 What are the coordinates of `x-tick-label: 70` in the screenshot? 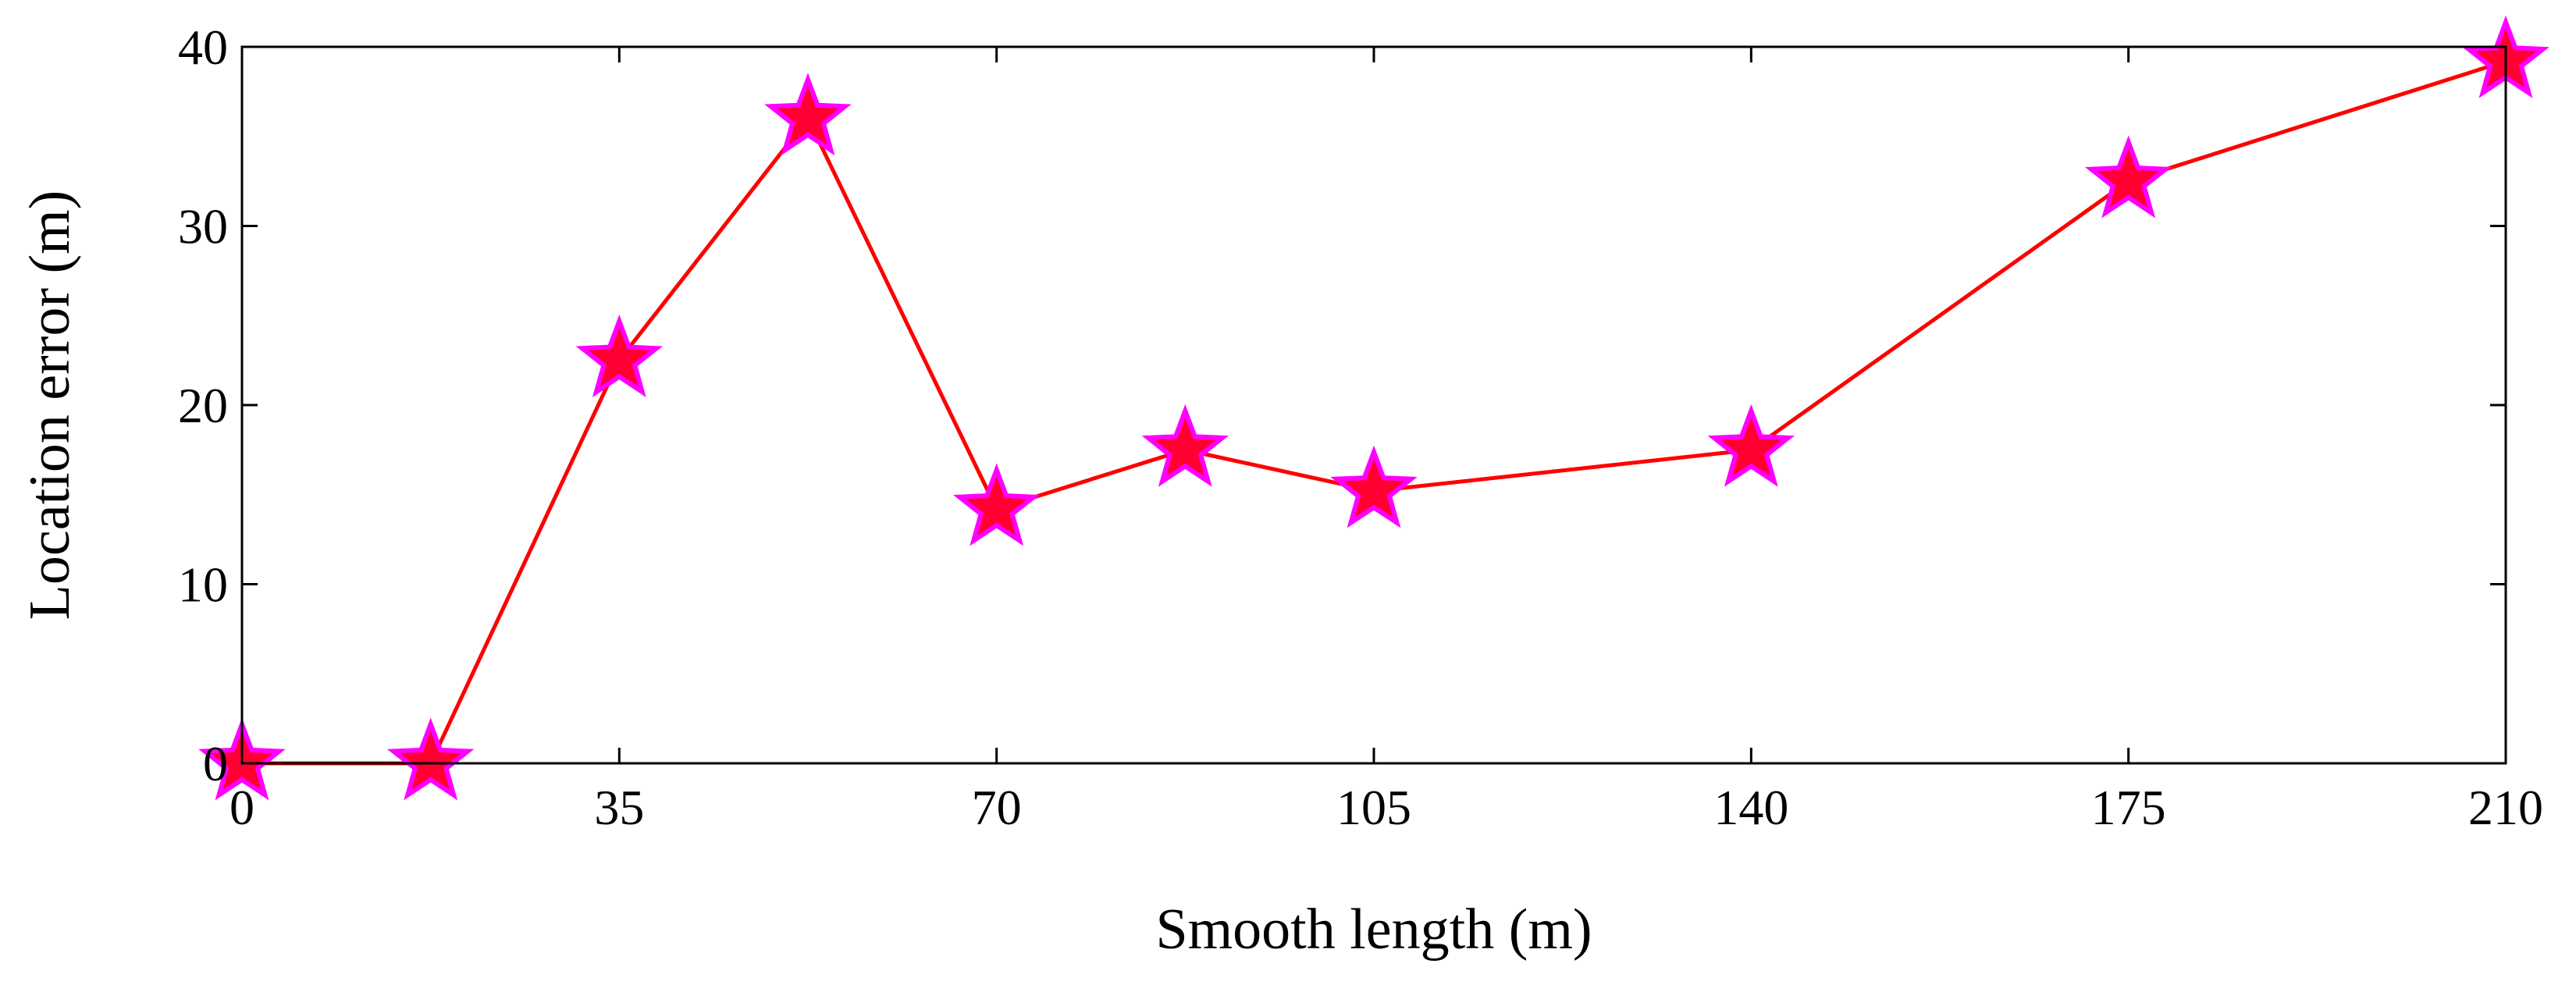 It's located at (997, 807).